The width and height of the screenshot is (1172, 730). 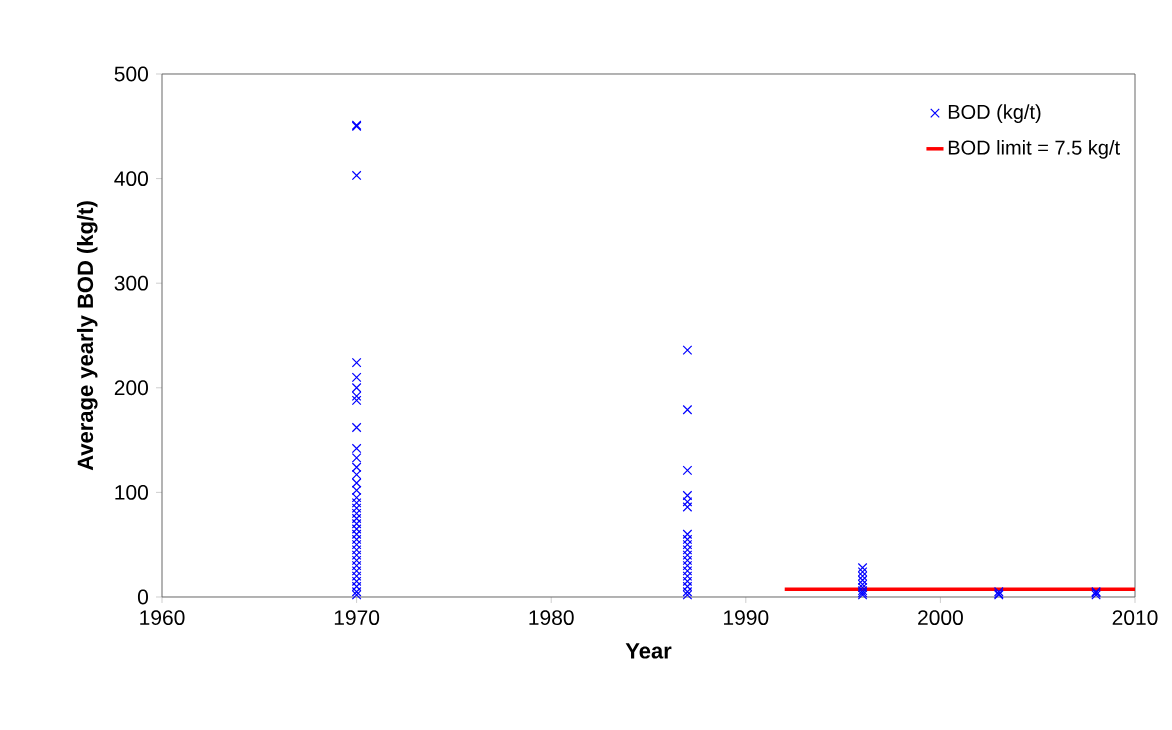 I want to click on x-tick-label: 1960, so click(x=162, y=618).